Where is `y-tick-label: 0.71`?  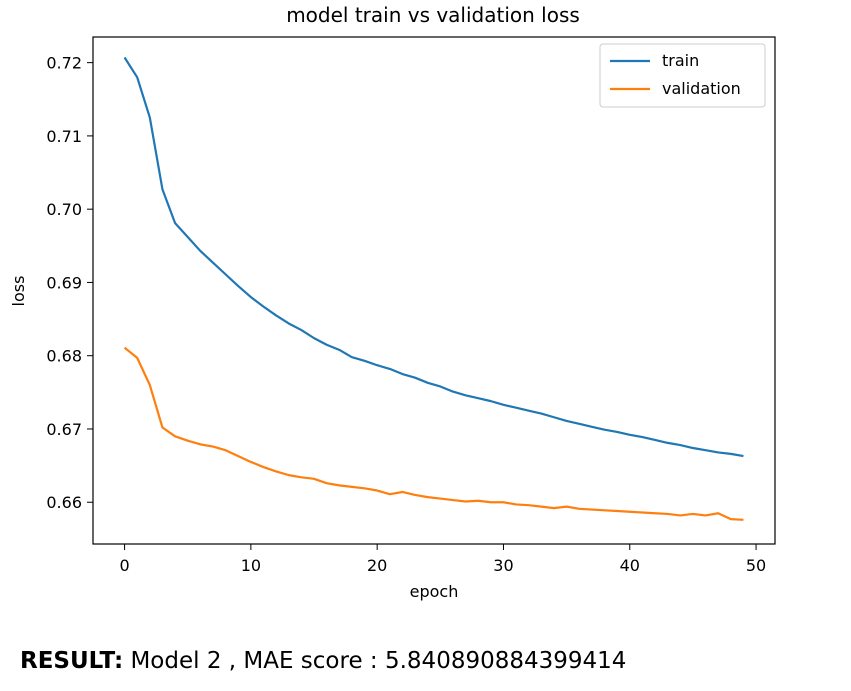 y-tick-label: 0.71 is located at coordinates (64, 136).